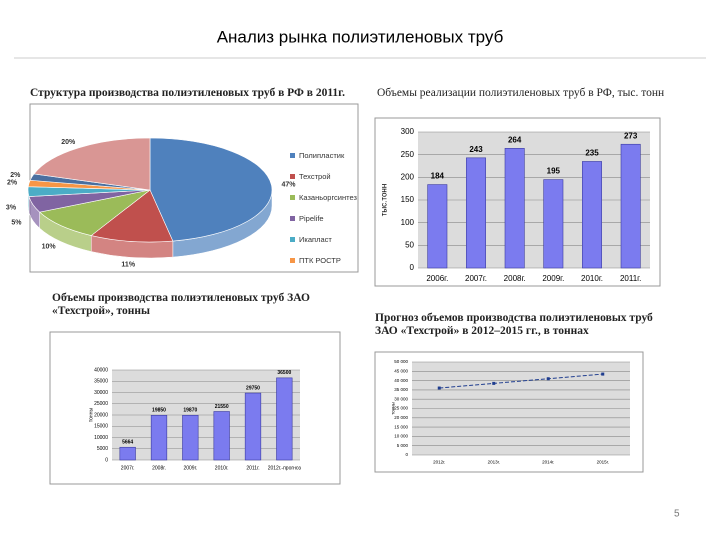  Describe the element at coordinates (68, 142) in the screenshot. I see `data-label: 20%` at that location.